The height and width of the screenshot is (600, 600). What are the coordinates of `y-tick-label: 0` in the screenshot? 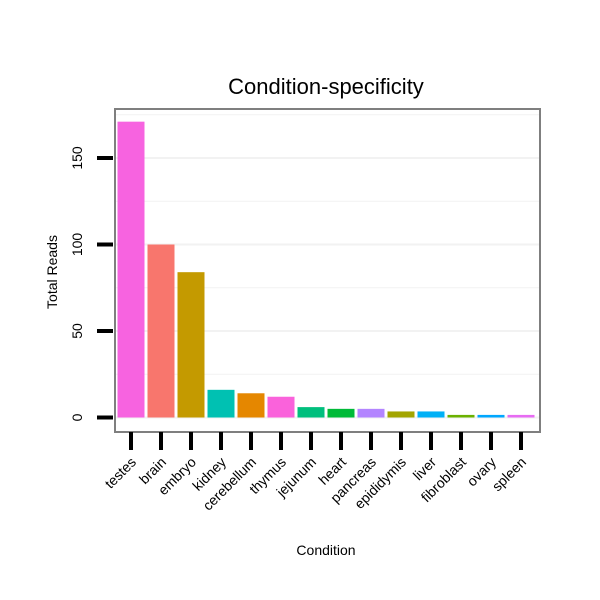 It's located at (77, 417).